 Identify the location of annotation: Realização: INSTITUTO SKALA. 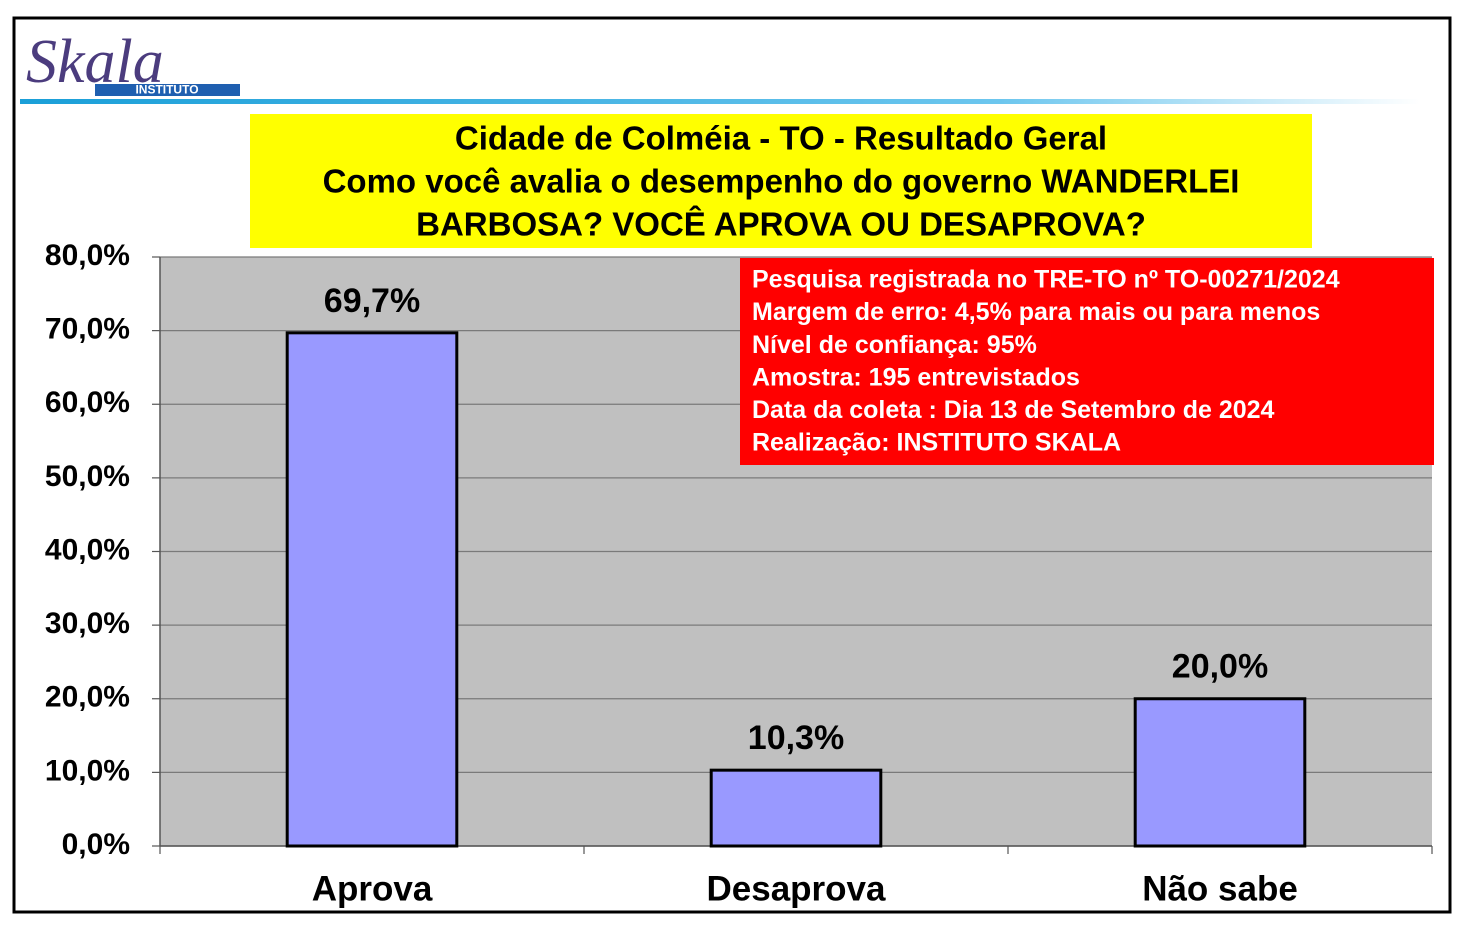
(936, 443).